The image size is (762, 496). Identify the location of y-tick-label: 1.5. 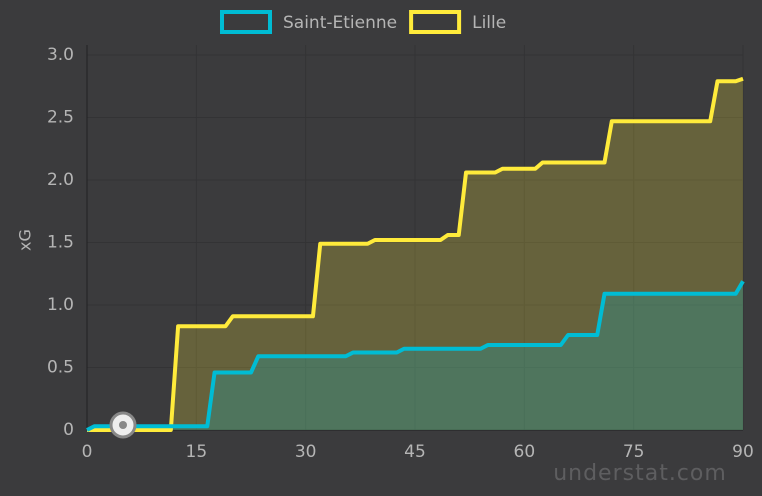
(60, 243).